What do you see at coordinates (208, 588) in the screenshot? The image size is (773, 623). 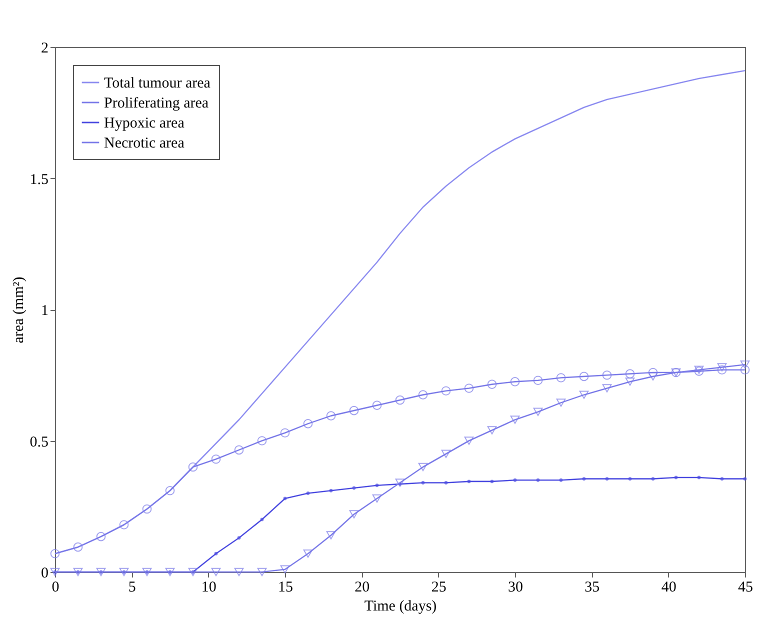 I see `x-tick-label: 10` at bounding box center [208, 588].